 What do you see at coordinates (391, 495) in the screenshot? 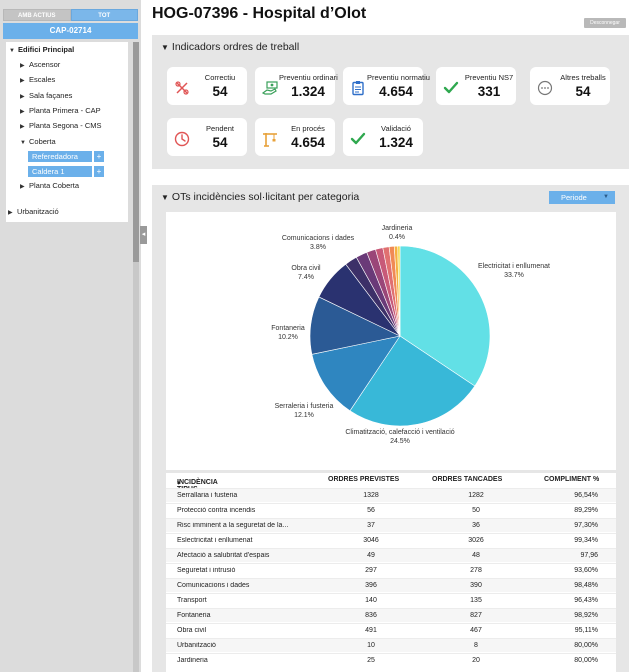
I see `table-row: Serrallaria i fusteria 1328 1282 96,54%` at bounding box center [391, 495].